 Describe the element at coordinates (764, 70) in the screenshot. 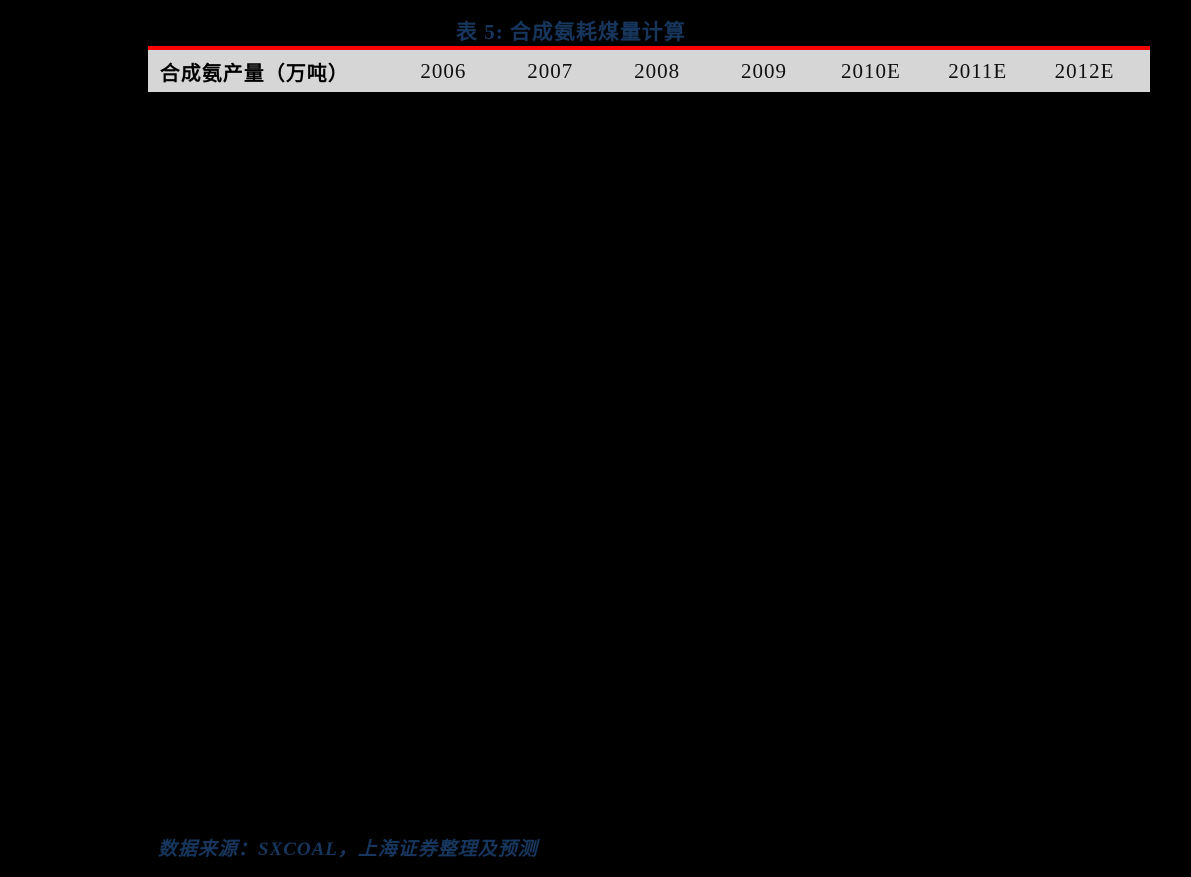

I see `table-header-year-2009: 2009` at that location.